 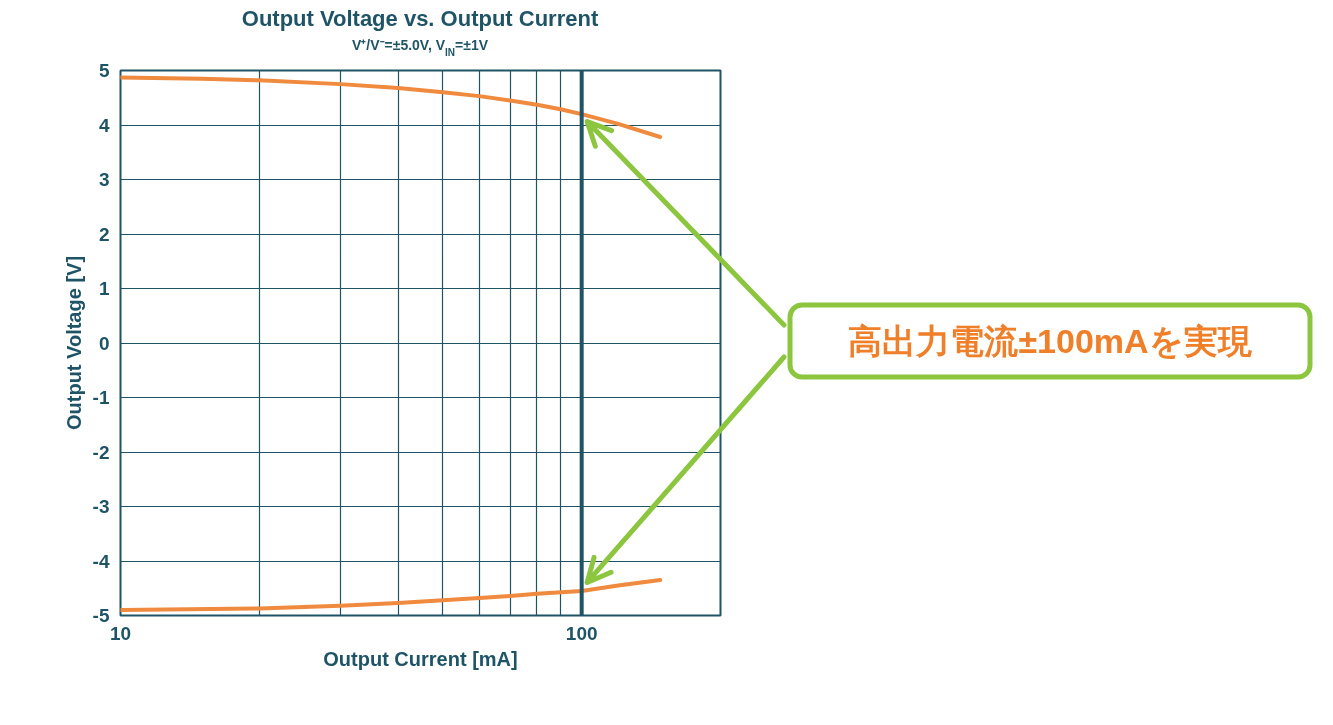 What do you see at coordinates (420, 47) in the screenshot?
I see `chart-subtitle: V⁺/V⁻=±5.0V, V$_{IN}$=±1V` at bounding box center [420, 47].